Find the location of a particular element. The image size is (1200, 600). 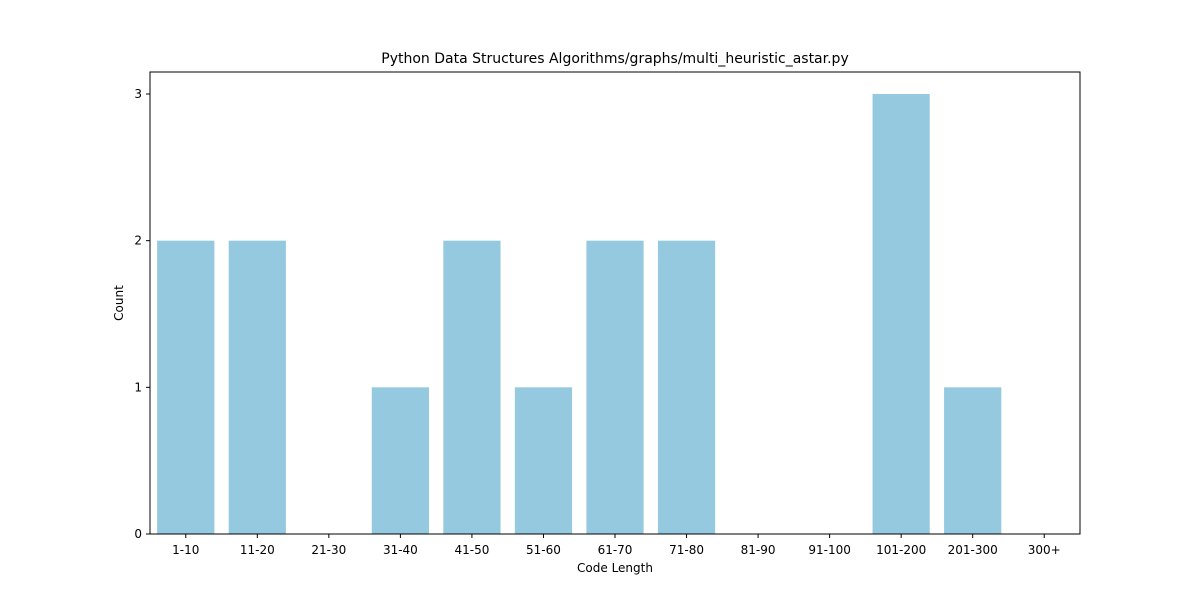

x-tick-label: 1-10 is located at coordinates (185, 550).